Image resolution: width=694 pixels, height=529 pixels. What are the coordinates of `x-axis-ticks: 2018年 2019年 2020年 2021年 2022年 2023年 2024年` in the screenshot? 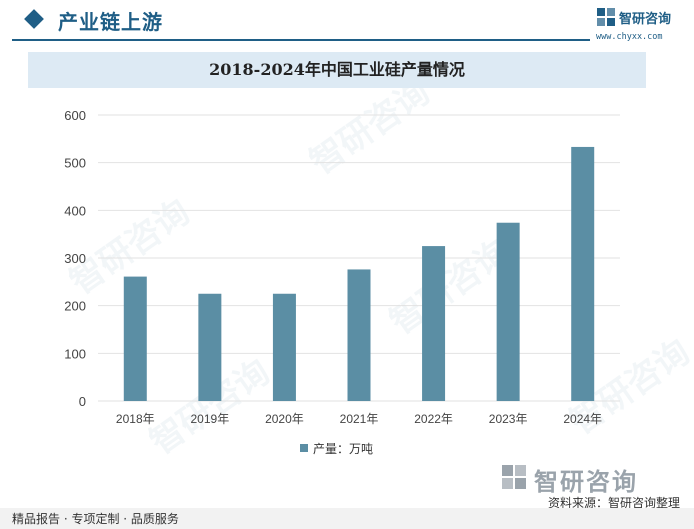 It's located at (359, 419).